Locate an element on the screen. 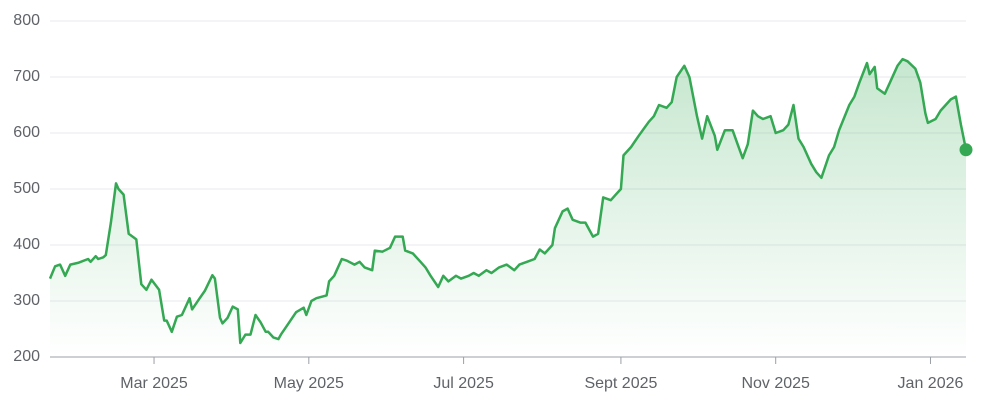  x-tick-label: Jul 2025 is located at coordinates (463, 383).